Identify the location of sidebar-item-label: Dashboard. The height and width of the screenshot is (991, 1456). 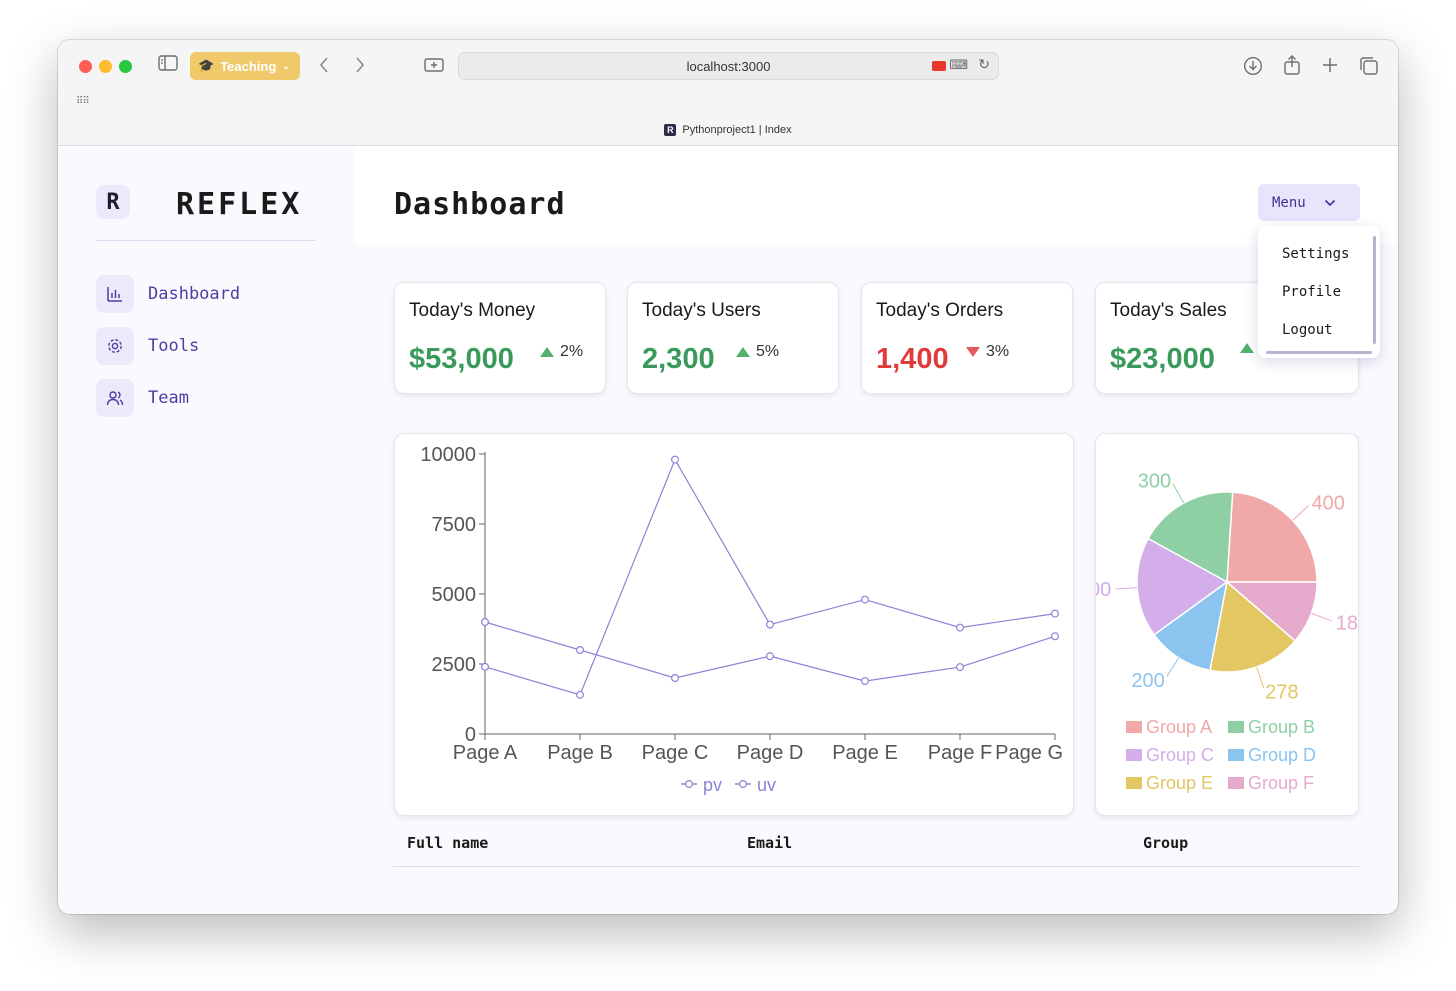
(194, 294).